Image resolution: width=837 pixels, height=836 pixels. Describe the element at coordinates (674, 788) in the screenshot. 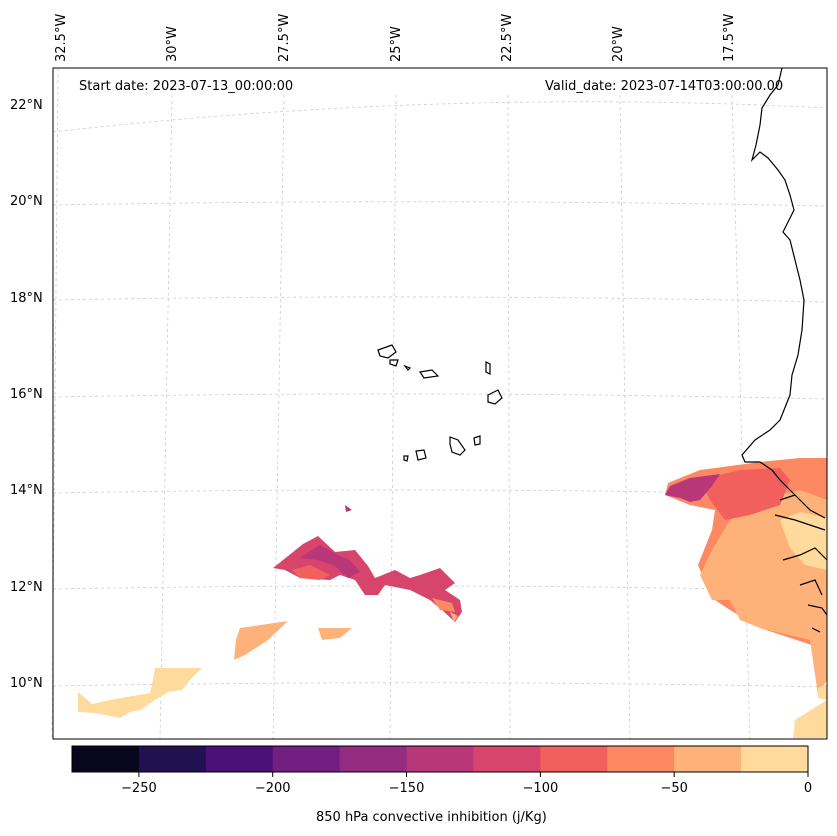

I see `colorbar-tick-label: −50` at that location.